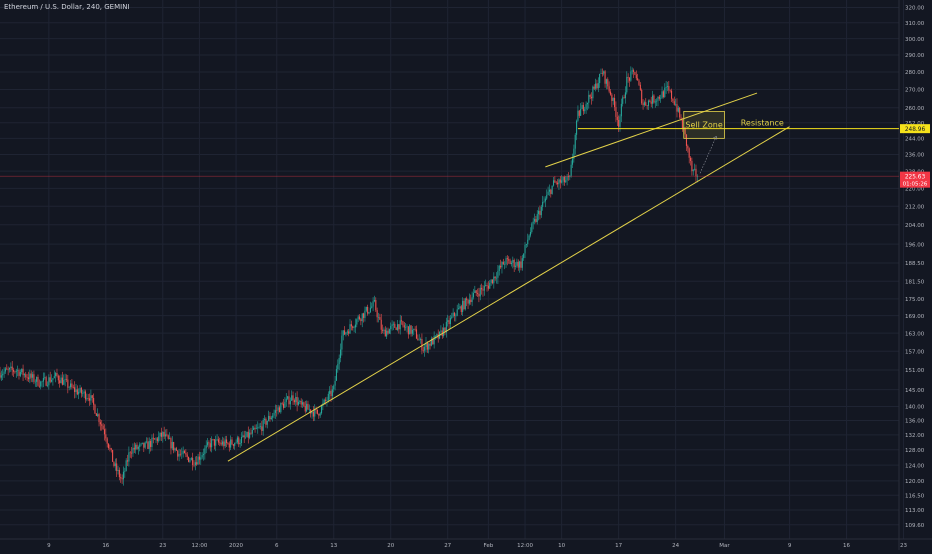 The image size is (932, 554). I want to click on projection-arrow-head, so click(715, 137).